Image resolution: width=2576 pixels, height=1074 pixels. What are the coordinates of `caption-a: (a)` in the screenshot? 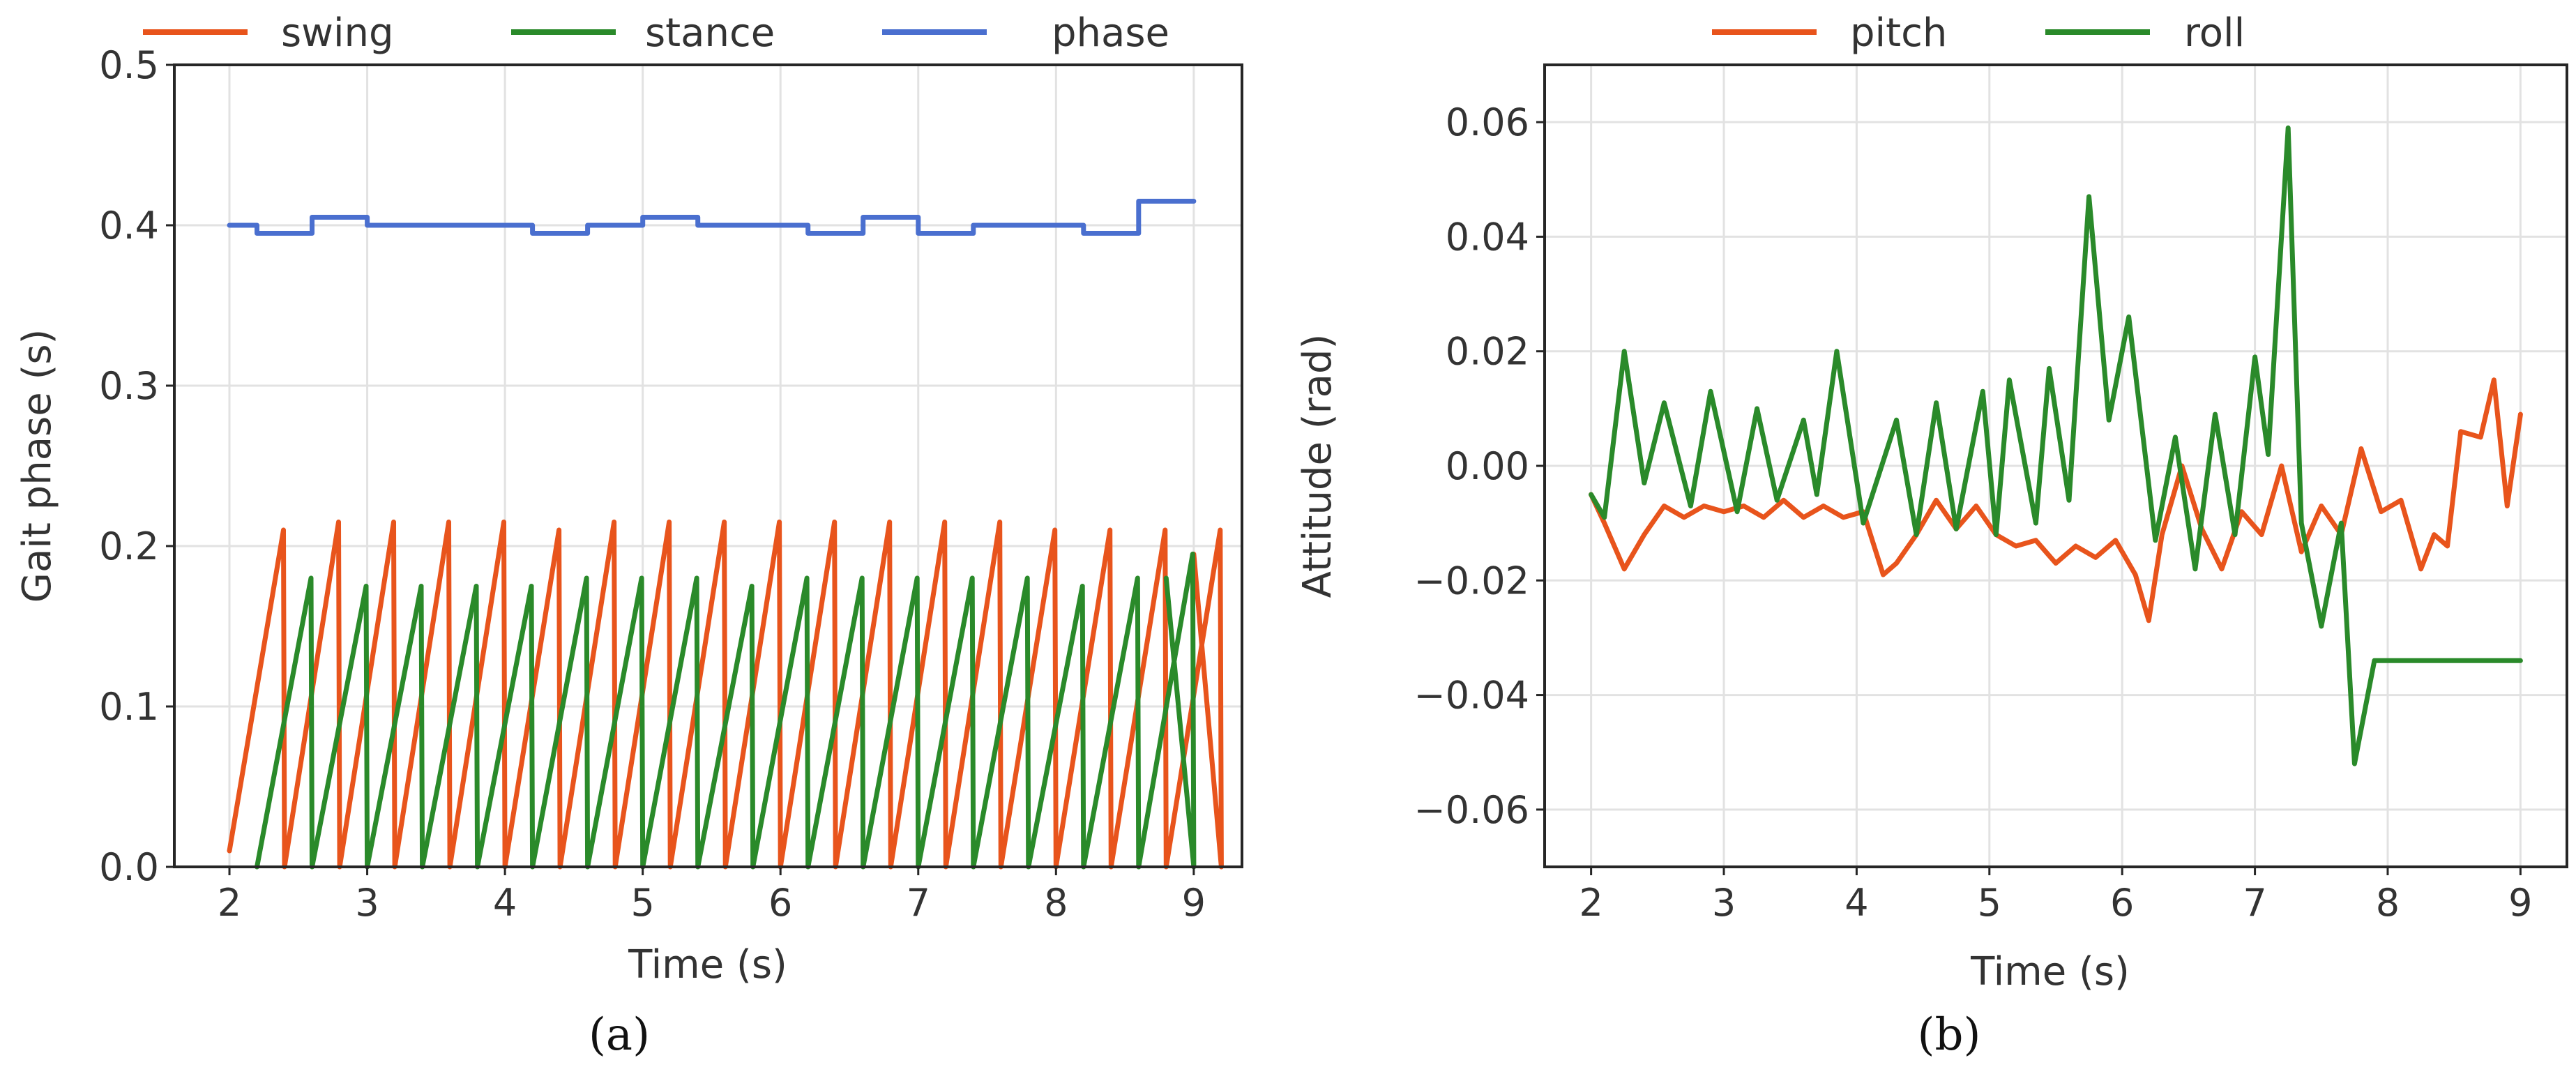 It's located at (619, 1035).